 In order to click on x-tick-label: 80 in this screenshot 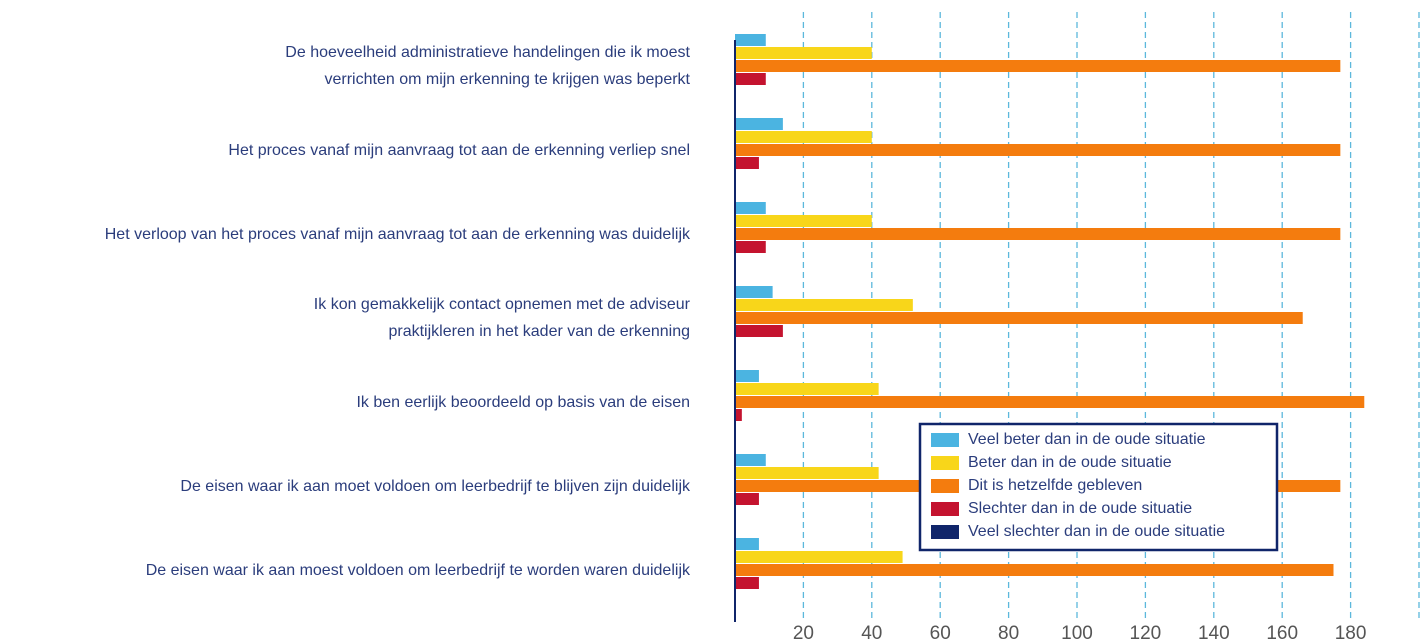, I will do `click(1008, 633)`.